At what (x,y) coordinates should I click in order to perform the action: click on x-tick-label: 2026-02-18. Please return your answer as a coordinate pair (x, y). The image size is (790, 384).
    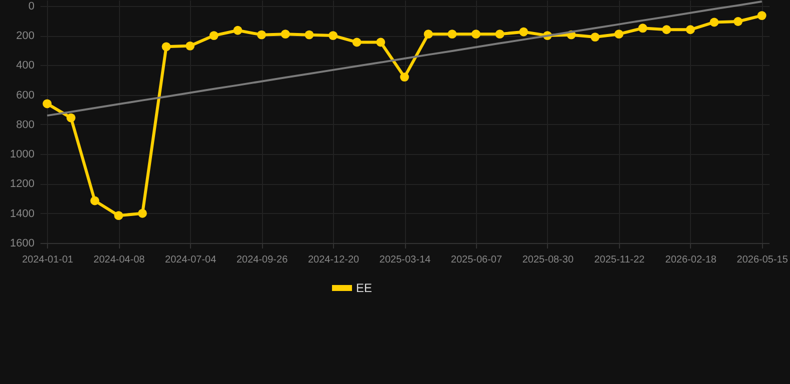
    Looking at the image, I should click on (691, 260).